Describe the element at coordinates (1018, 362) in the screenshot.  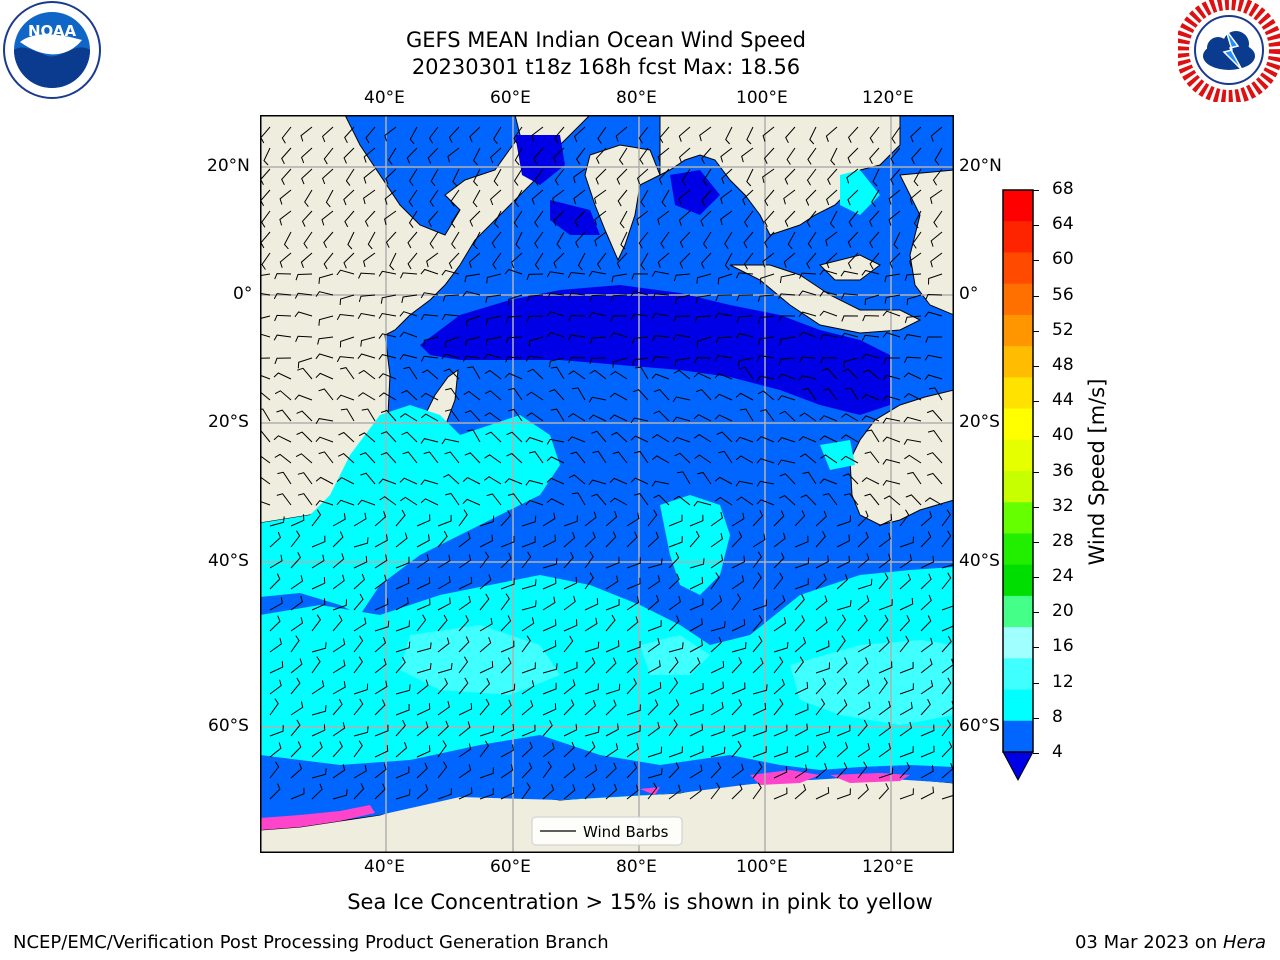
I see `colorbar-cell` at that location.